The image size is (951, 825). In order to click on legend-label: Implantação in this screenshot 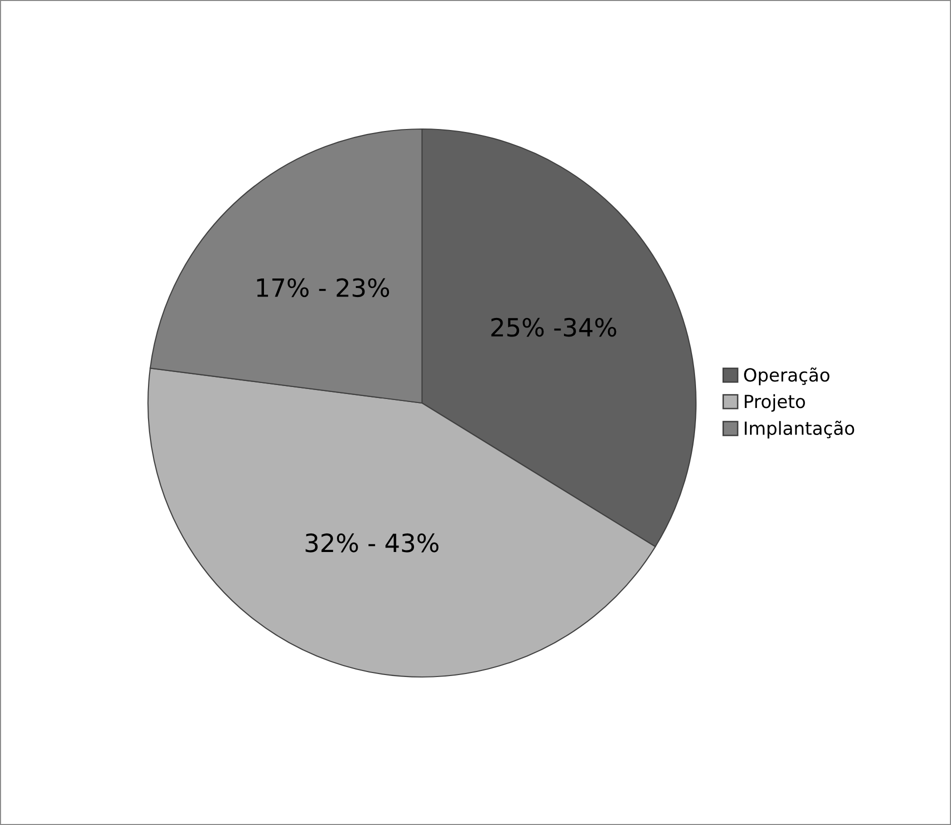, I will do `click(799, 429)`.